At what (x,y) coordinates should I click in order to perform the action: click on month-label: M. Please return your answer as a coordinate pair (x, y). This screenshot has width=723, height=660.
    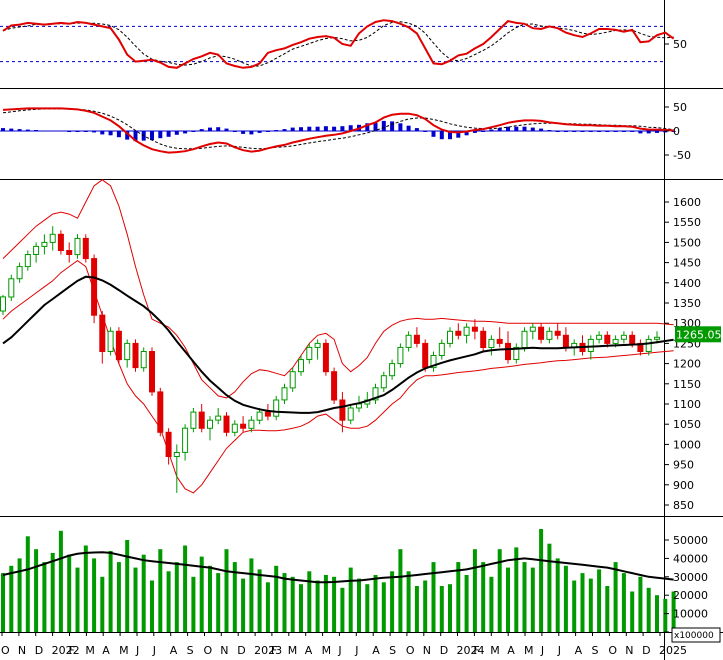
    Looking at the image, I should click on (124, 650).